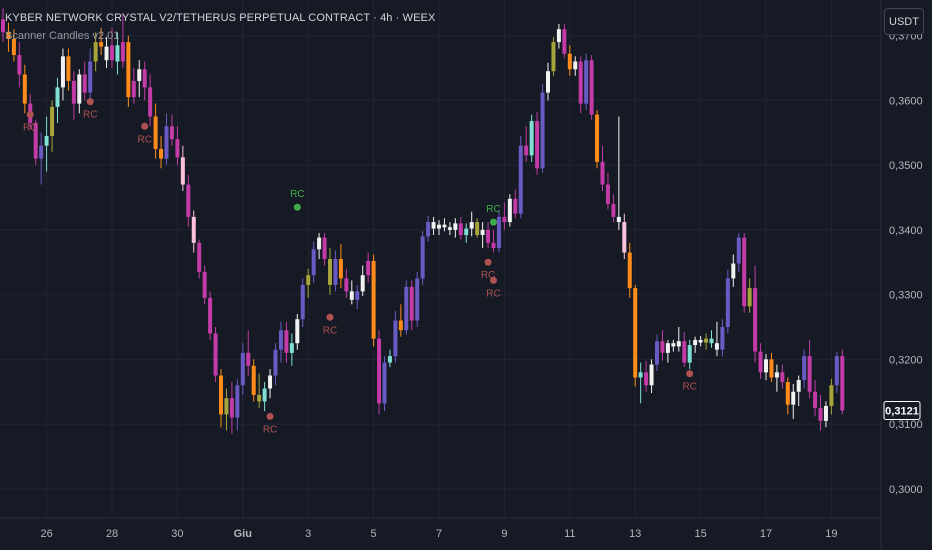  Describe the element at coordinates (906, 360) in the screenshot. I see `y-tick-label: 0,3200` at that location.